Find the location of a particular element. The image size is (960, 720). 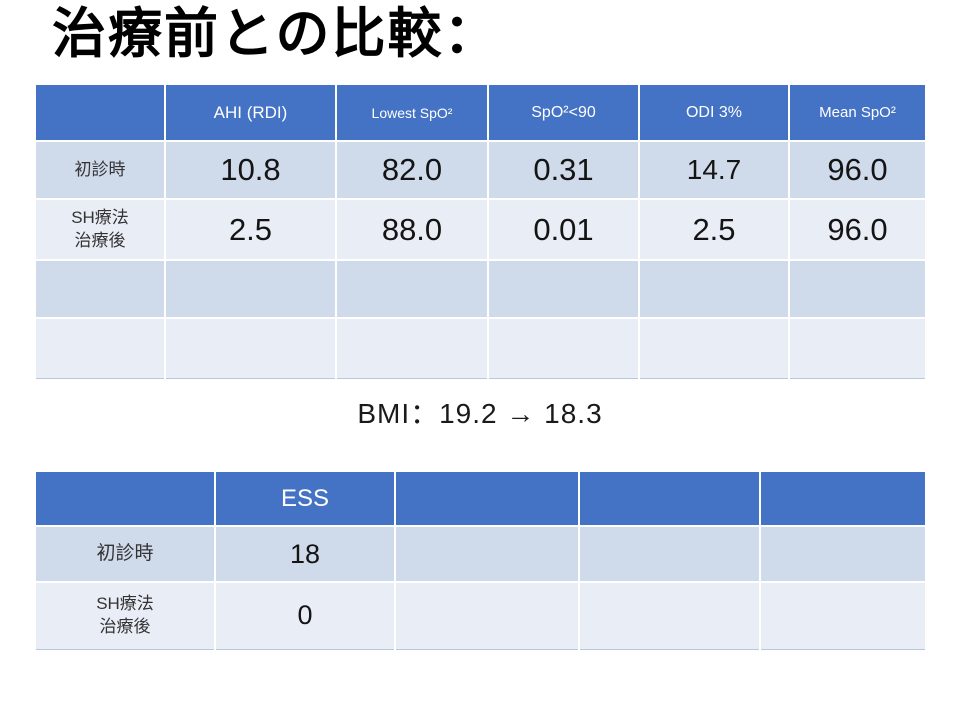

header-cell-lowest-spo2: Lowest SpO² is located at coordinates (412, 112).